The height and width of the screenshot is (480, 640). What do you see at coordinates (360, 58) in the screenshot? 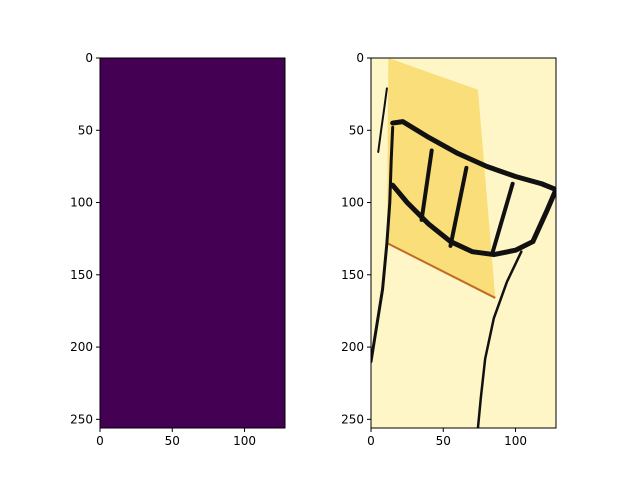
I see `right-y-tick-label: 0` at bounding box center [360, 58].